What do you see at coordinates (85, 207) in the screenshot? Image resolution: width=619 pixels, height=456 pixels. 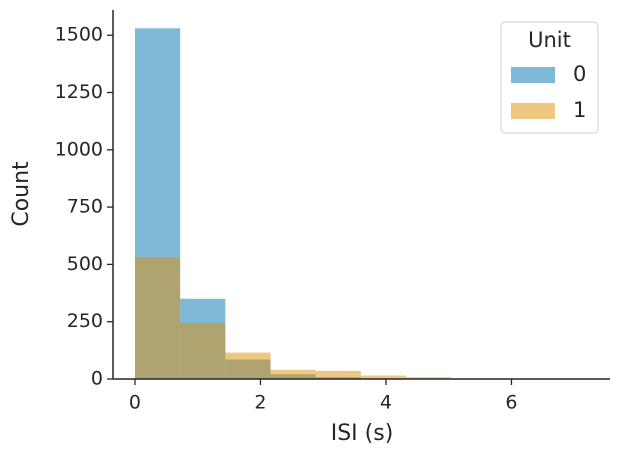 I see `y-tick-label: 750` at bounding box center [85, 207].